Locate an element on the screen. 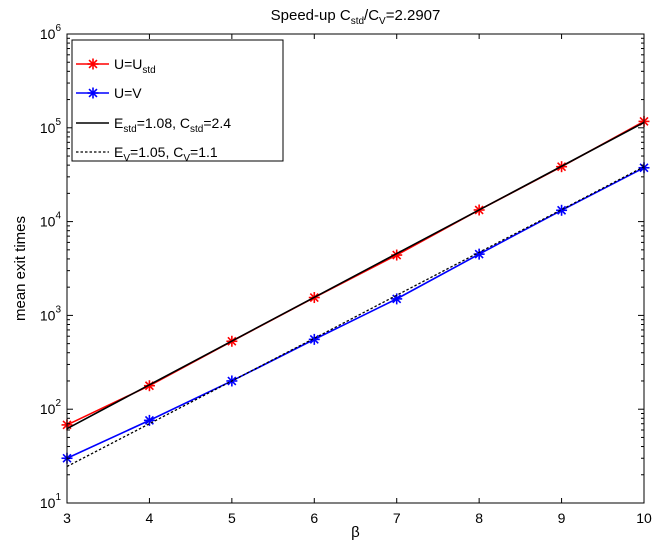  x-tick-label: 10 is located at coordinates (644, 518).